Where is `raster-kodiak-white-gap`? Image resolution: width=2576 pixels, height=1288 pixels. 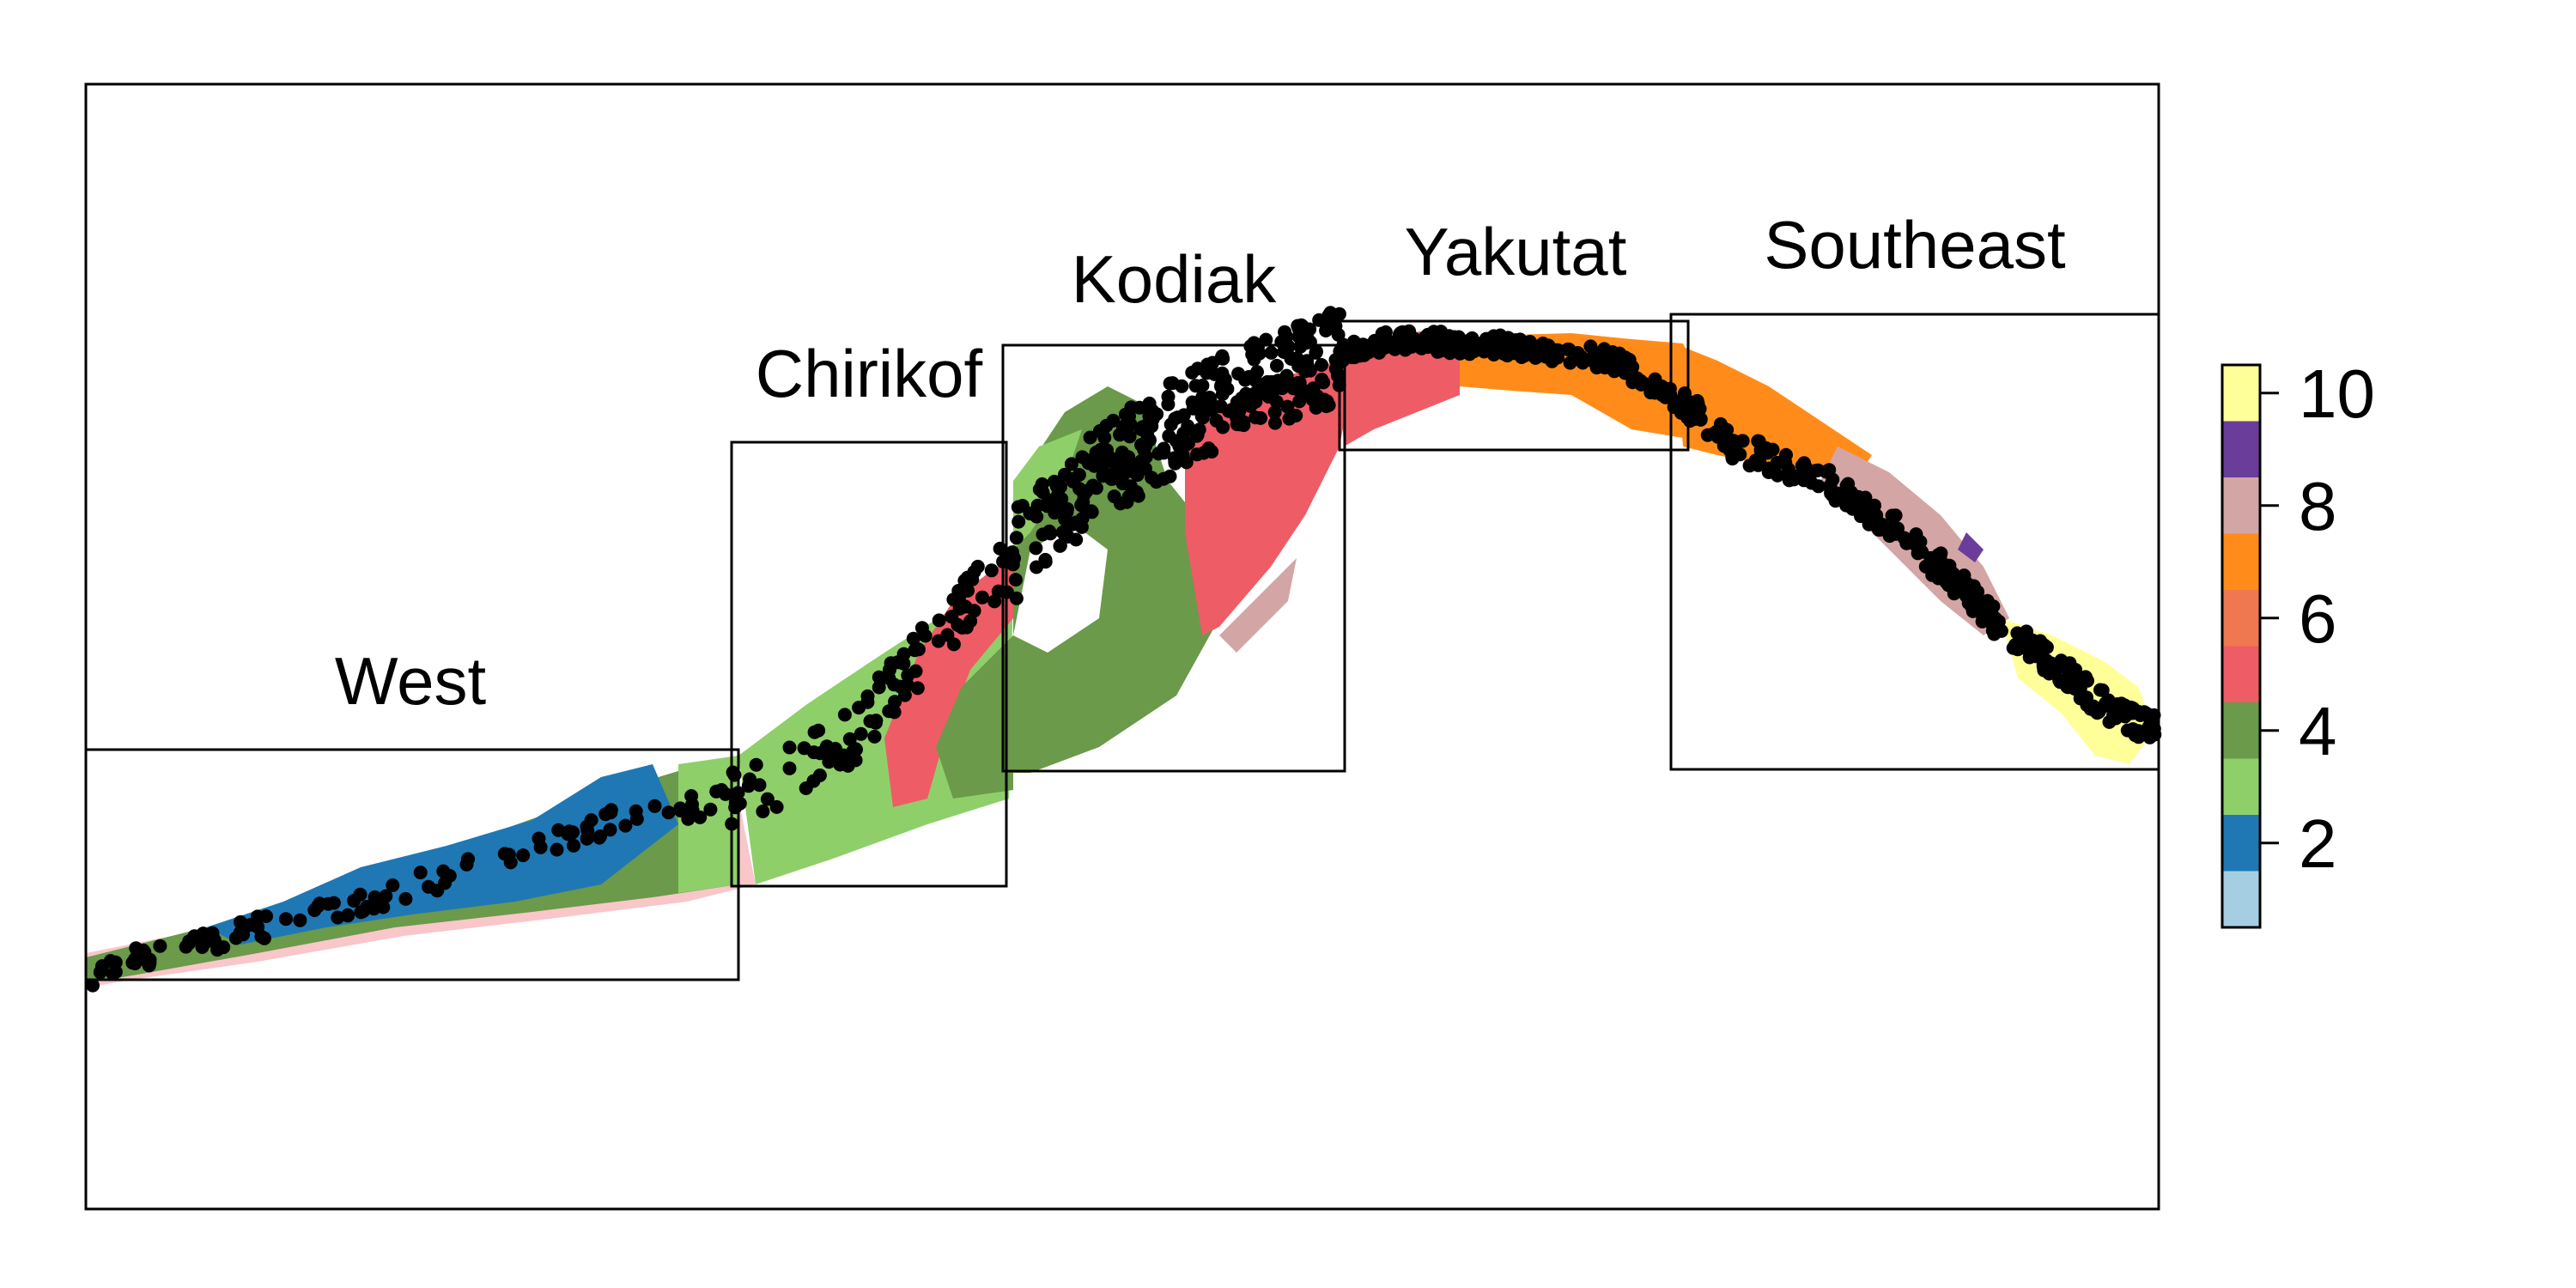
raster-kodiak-white-gap is located at coordinates (1060, 588).